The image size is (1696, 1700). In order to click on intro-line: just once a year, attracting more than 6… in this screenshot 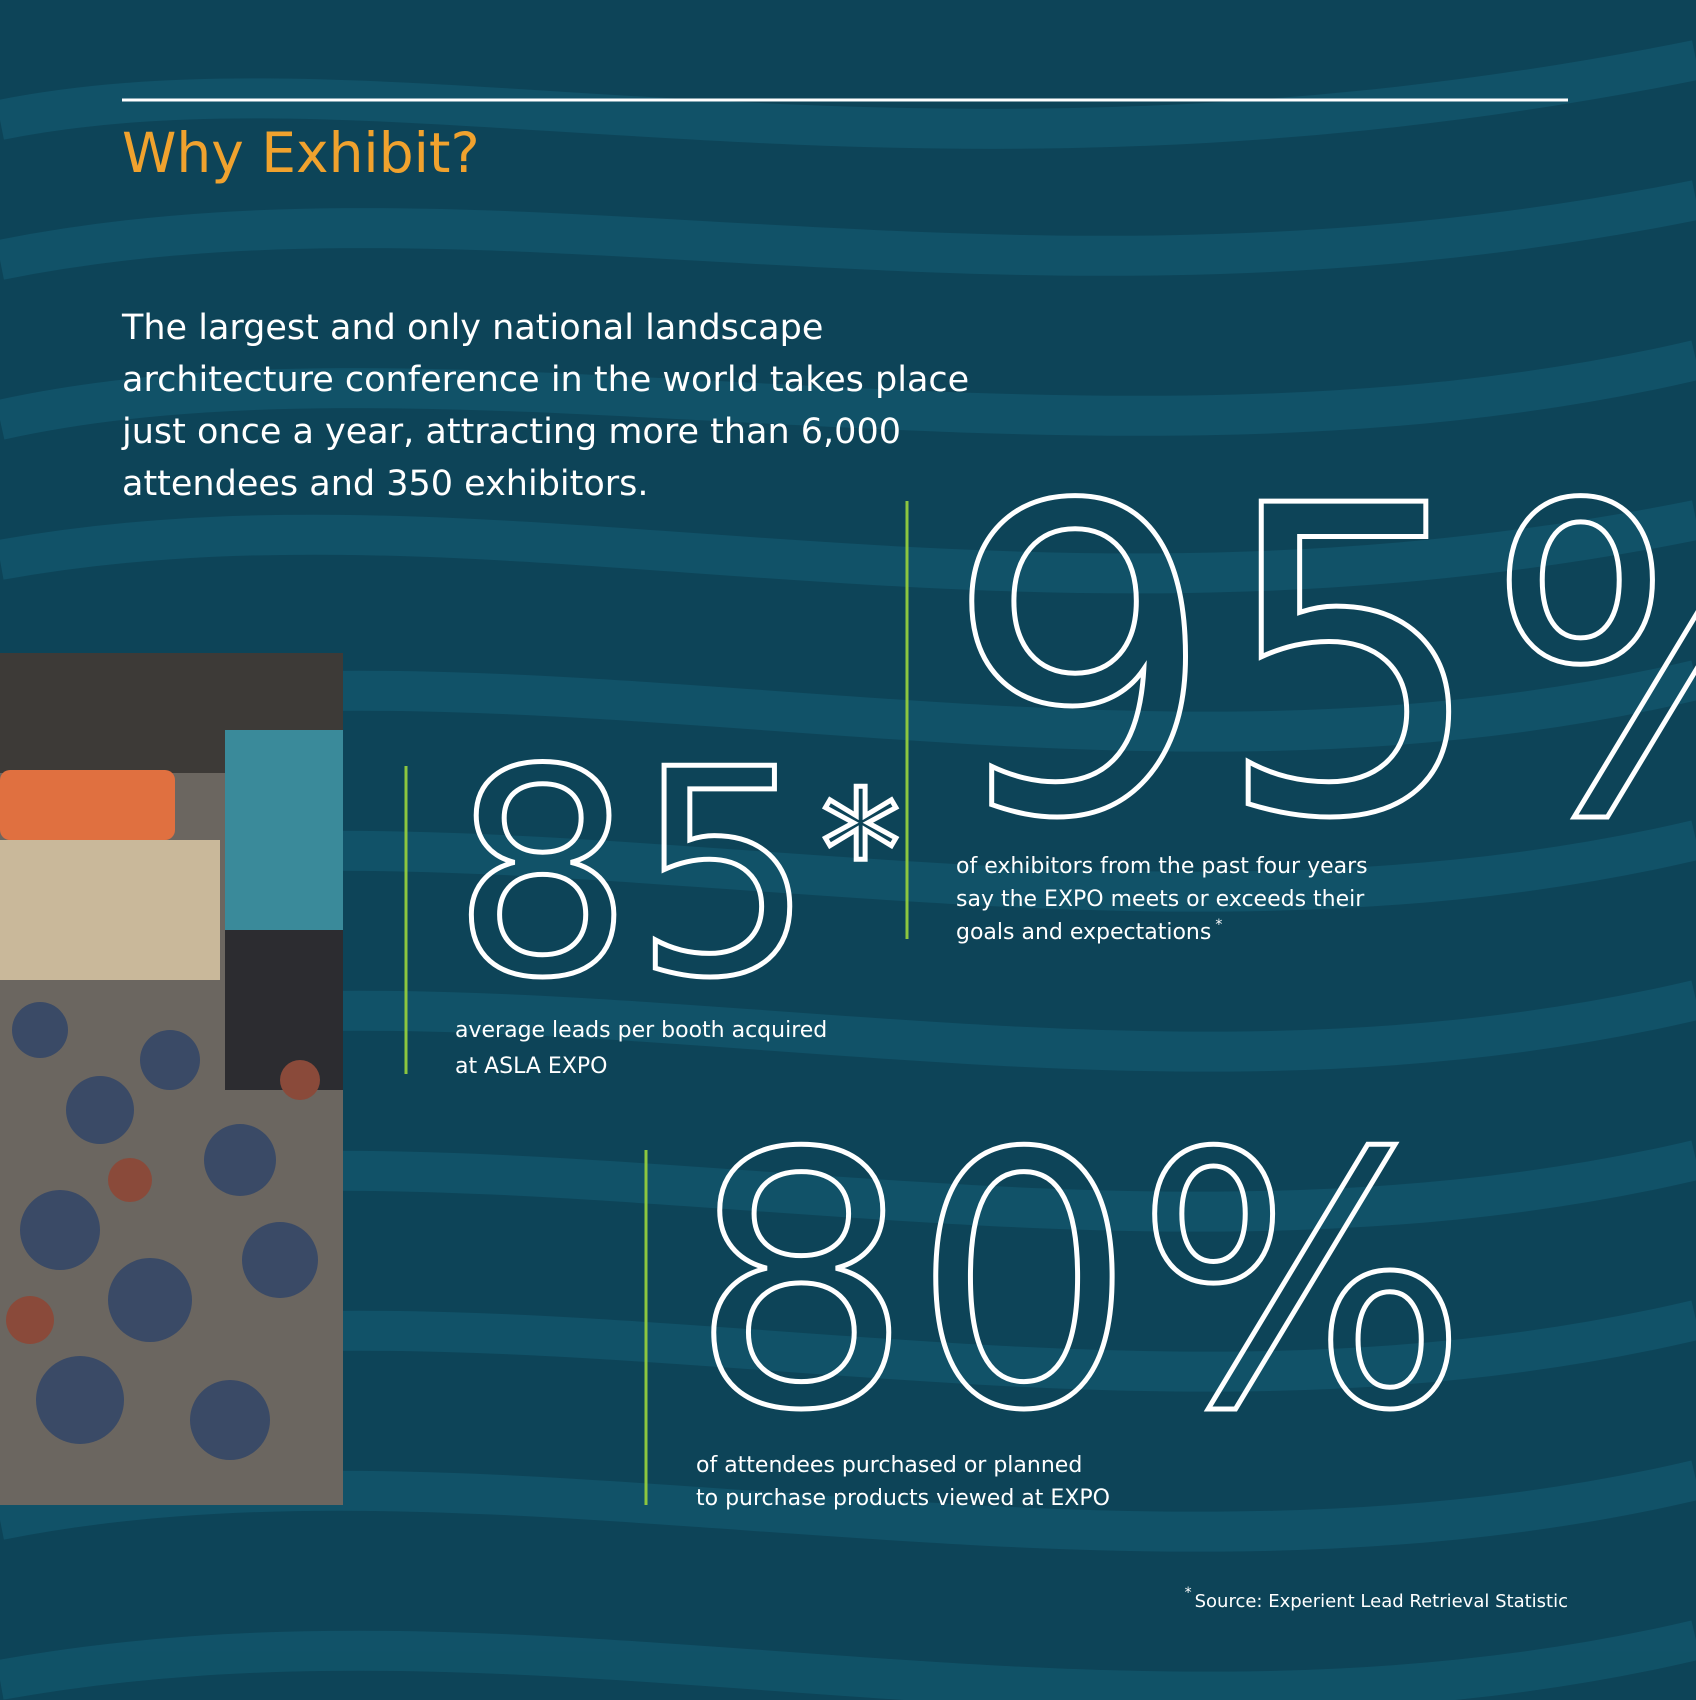, I will do `click(511, 432)`.